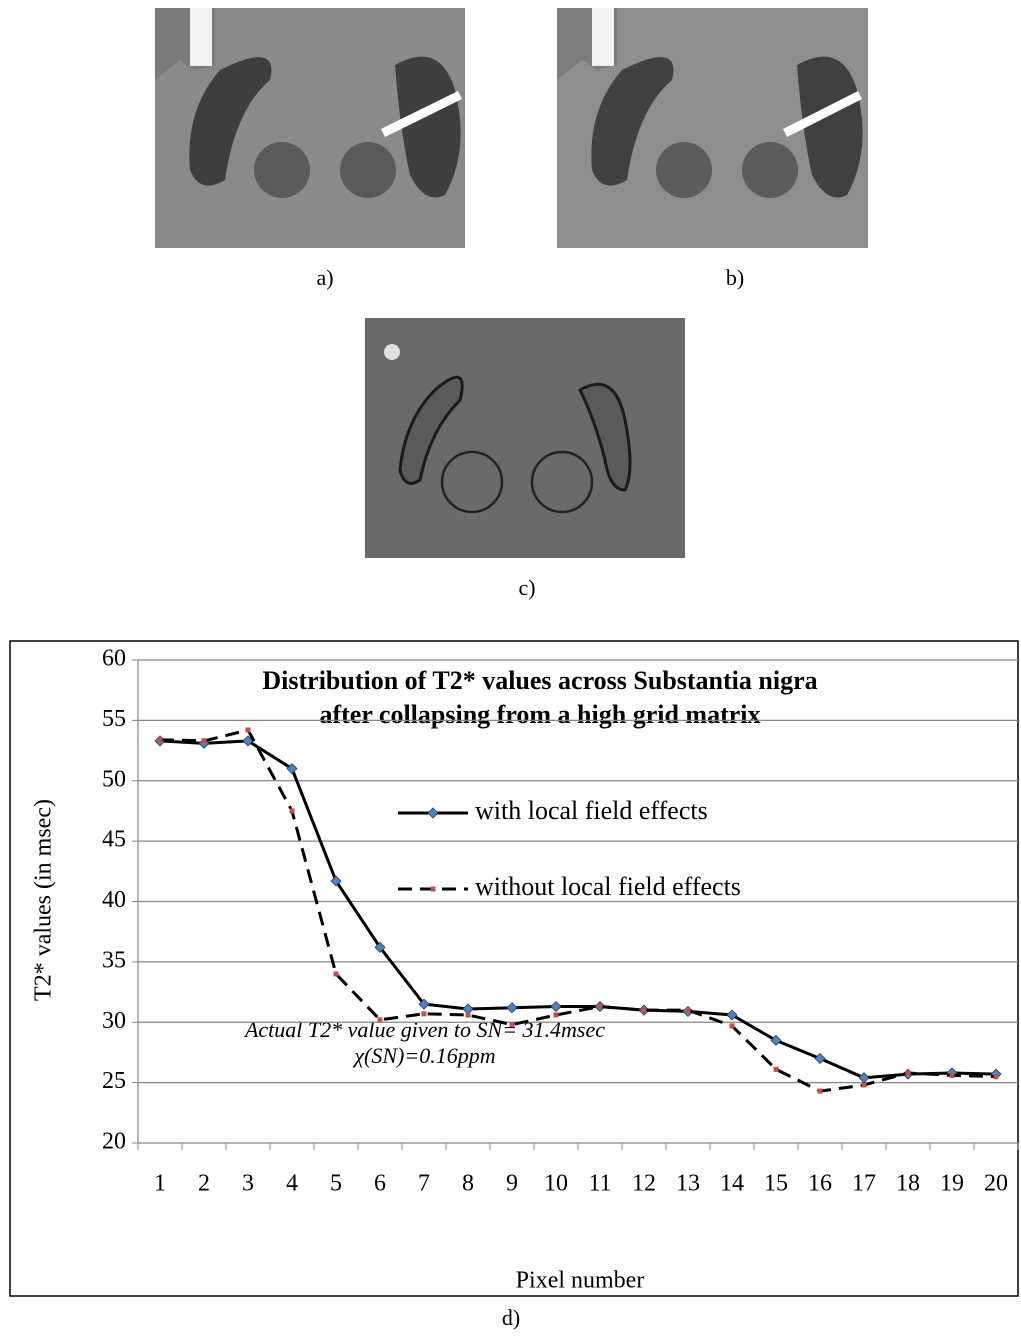  What do you see at coordinates (512, 1184) in the screenshot?
I see `x-tick-label: 9` at bounding box center [512, 1184].